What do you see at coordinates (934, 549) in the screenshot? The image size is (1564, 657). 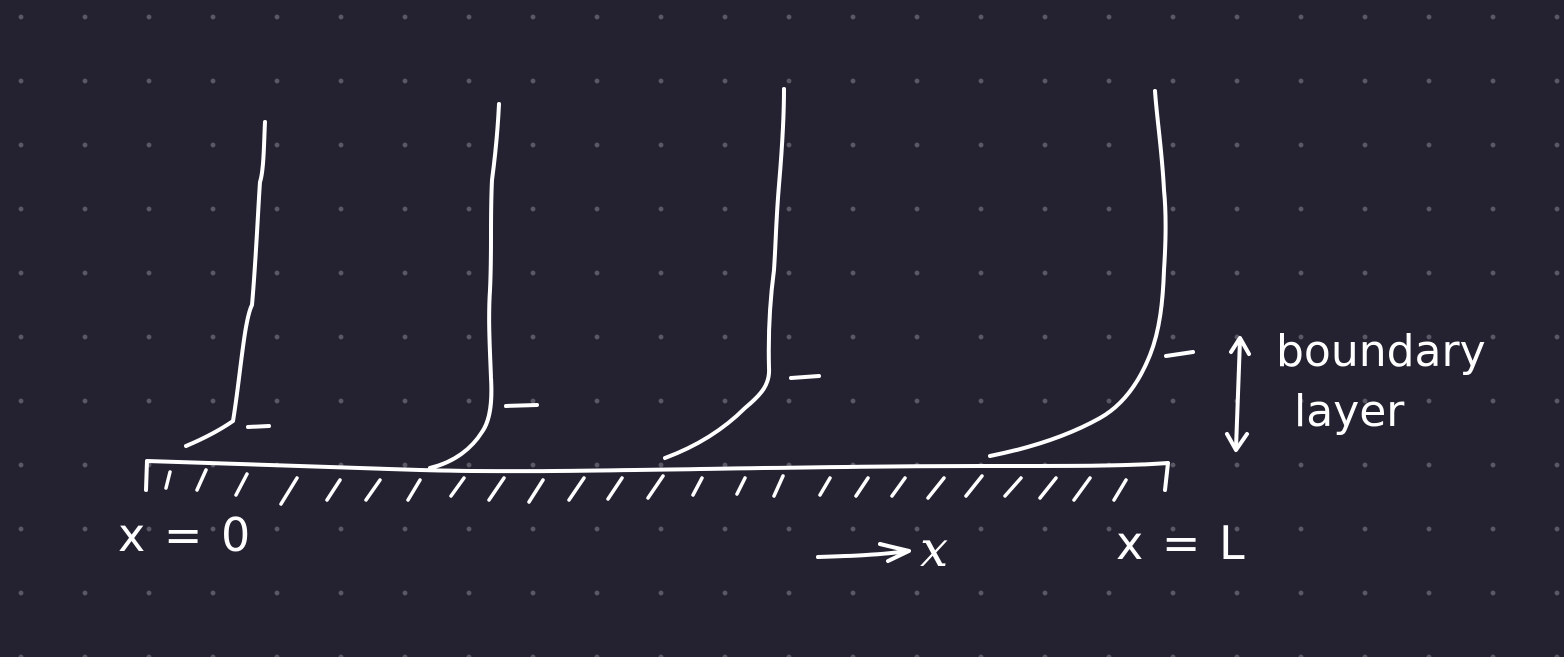 I see `label-x-axis: x` at bounding box center [934, 549].